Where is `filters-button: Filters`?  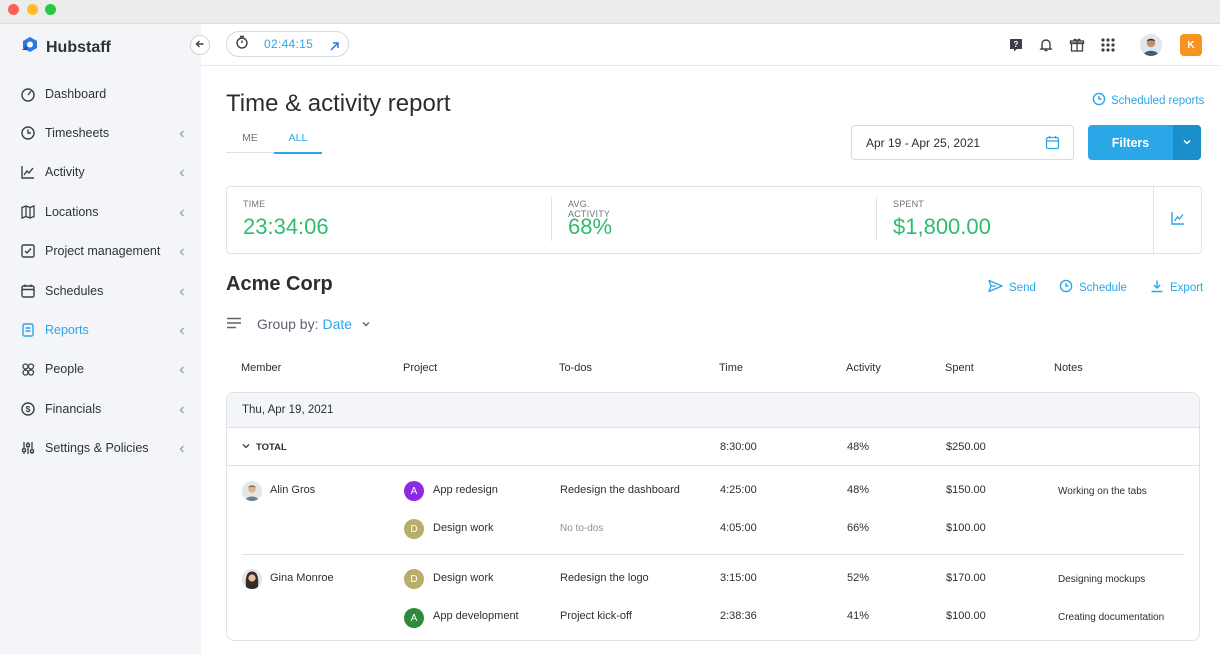 filters-button: Filters is located at coordinates (1130, 142).